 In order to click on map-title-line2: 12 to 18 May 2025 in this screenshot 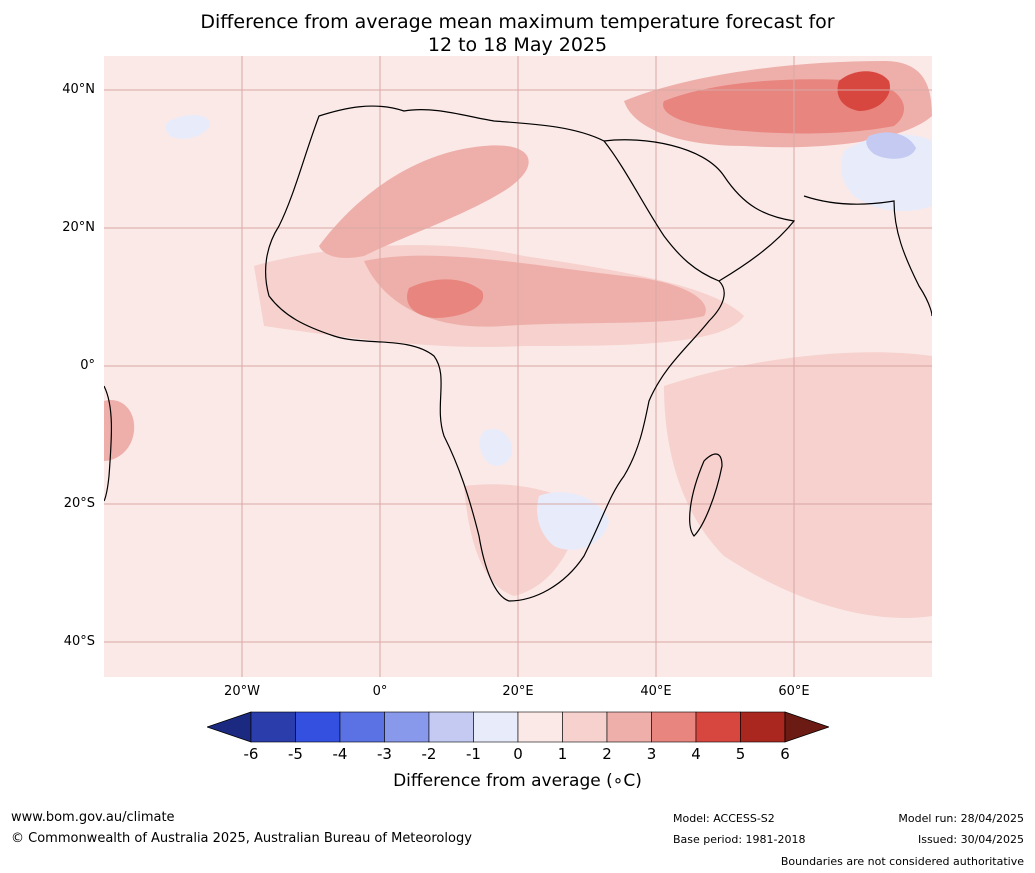, I will do `click(517, 45)`.